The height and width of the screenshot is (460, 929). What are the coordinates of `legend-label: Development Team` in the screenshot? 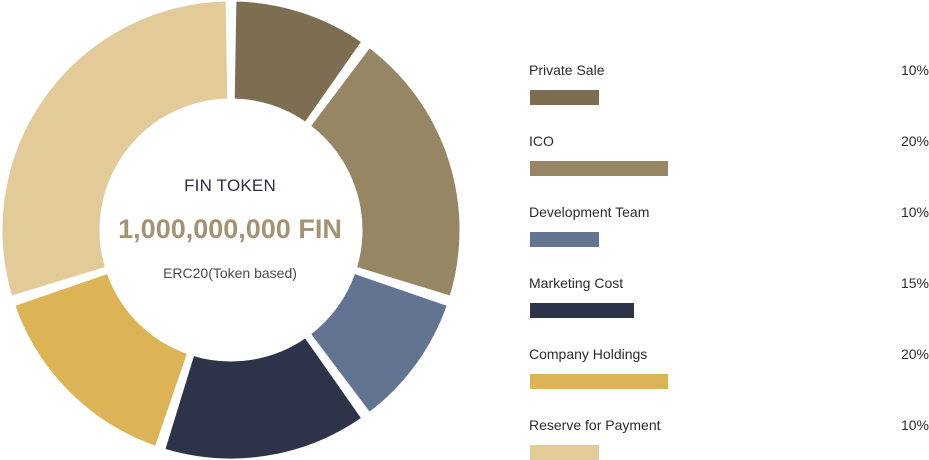 It's located at (589, 212).